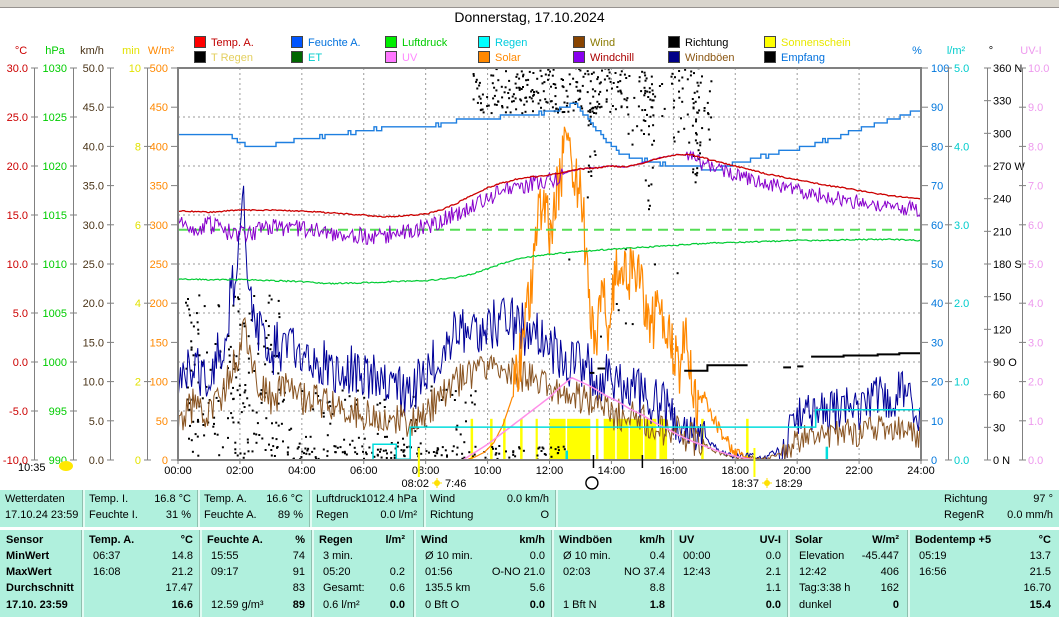  What do you see at coordinates (1002, 200) in the screenshot?
I see `axis-tick-dir: 240` at bounding box center [1002, 200].